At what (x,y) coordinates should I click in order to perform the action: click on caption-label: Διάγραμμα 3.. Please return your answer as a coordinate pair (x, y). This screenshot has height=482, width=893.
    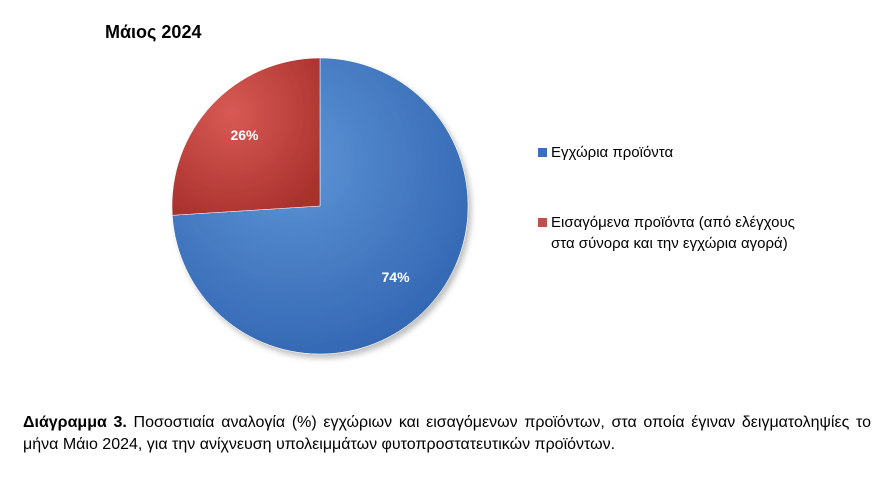
    Looking at the image, I should click on (75, 422).